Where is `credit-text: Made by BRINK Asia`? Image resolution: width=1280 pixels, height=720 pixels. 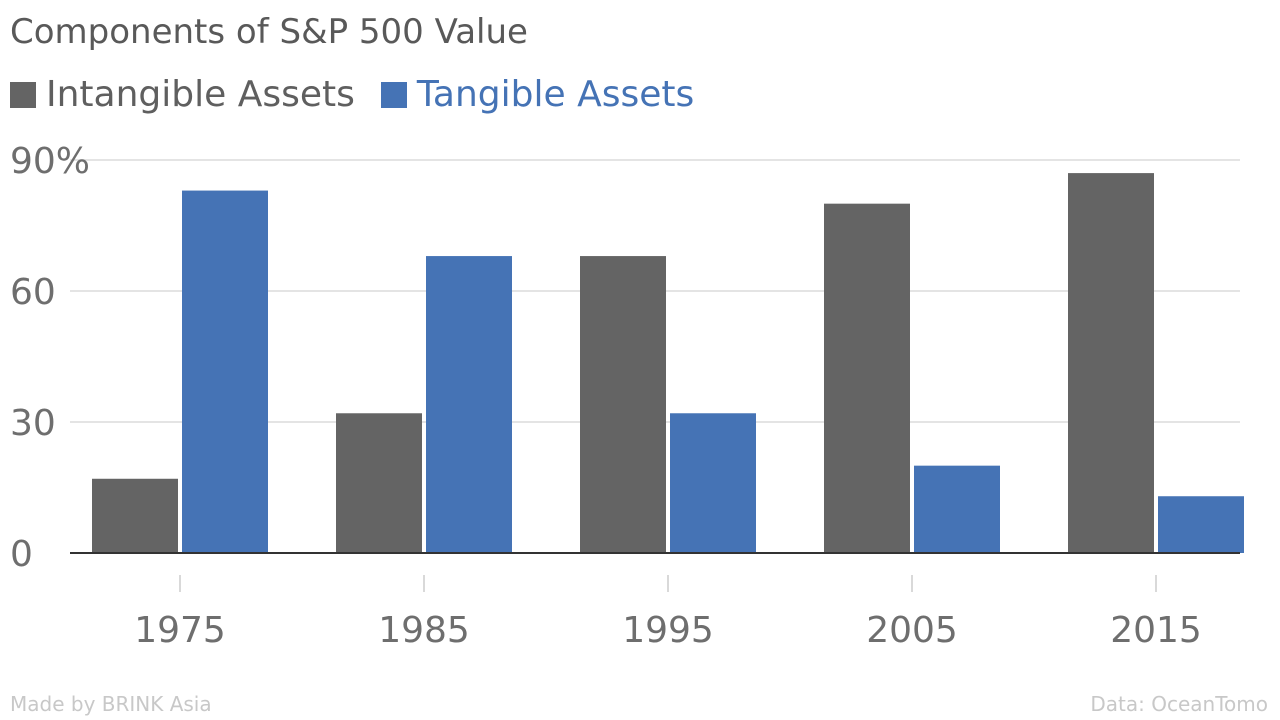
credit-text: Made by BRINK Asia is located at coordinates (111, 704).